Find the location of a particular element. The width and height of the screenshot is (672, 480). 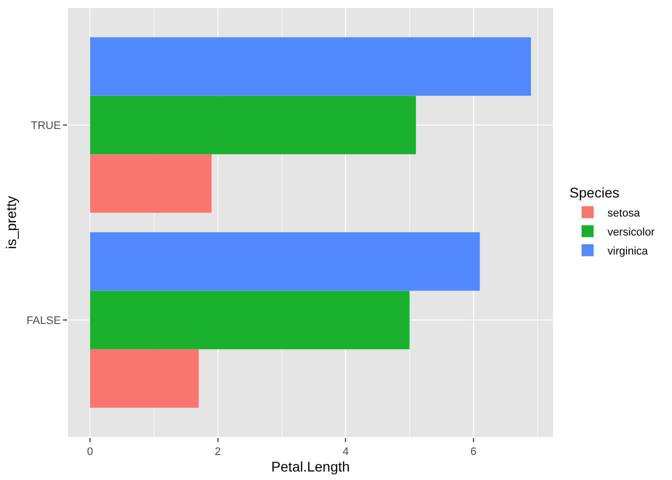

x-tick-label: 2 is located at coordinates (217, 452).